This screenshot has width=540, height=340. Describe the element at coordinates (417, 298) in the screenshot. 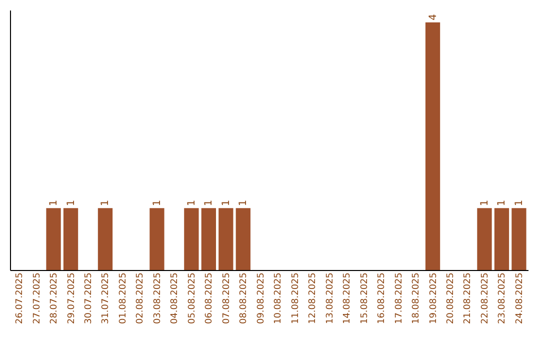

I see `x-tick-label: 18.08.2025` at that location.